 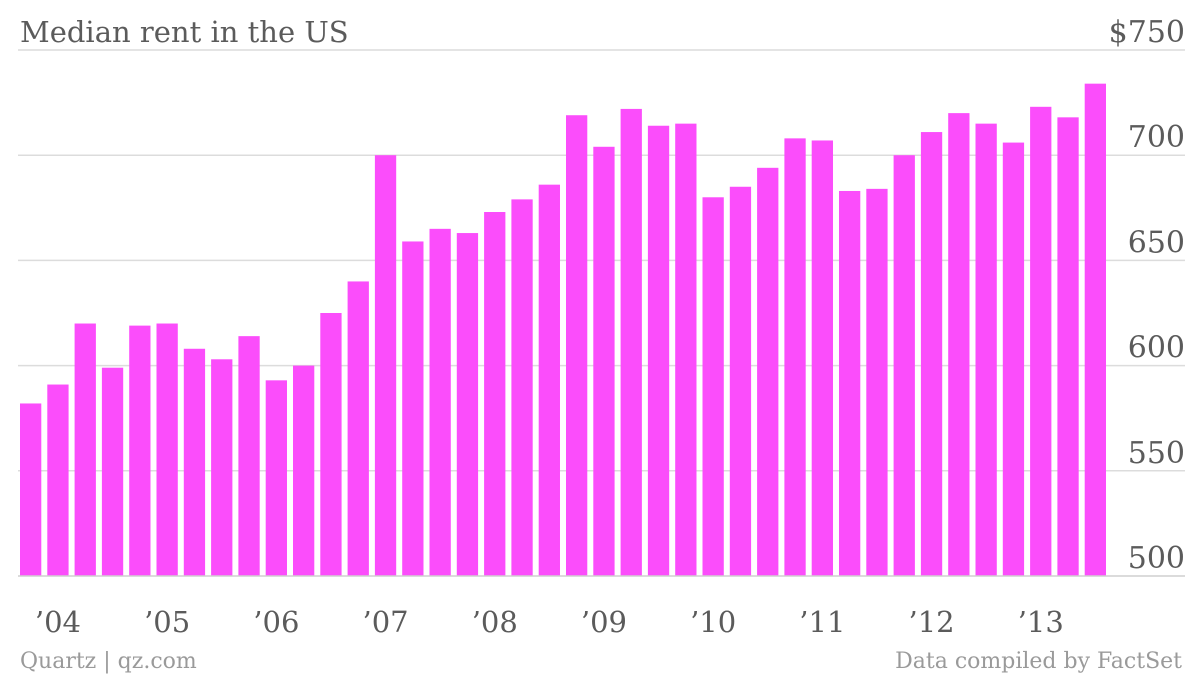 I want to click on y-tick-label: $750, so click(x=1147, y=32).